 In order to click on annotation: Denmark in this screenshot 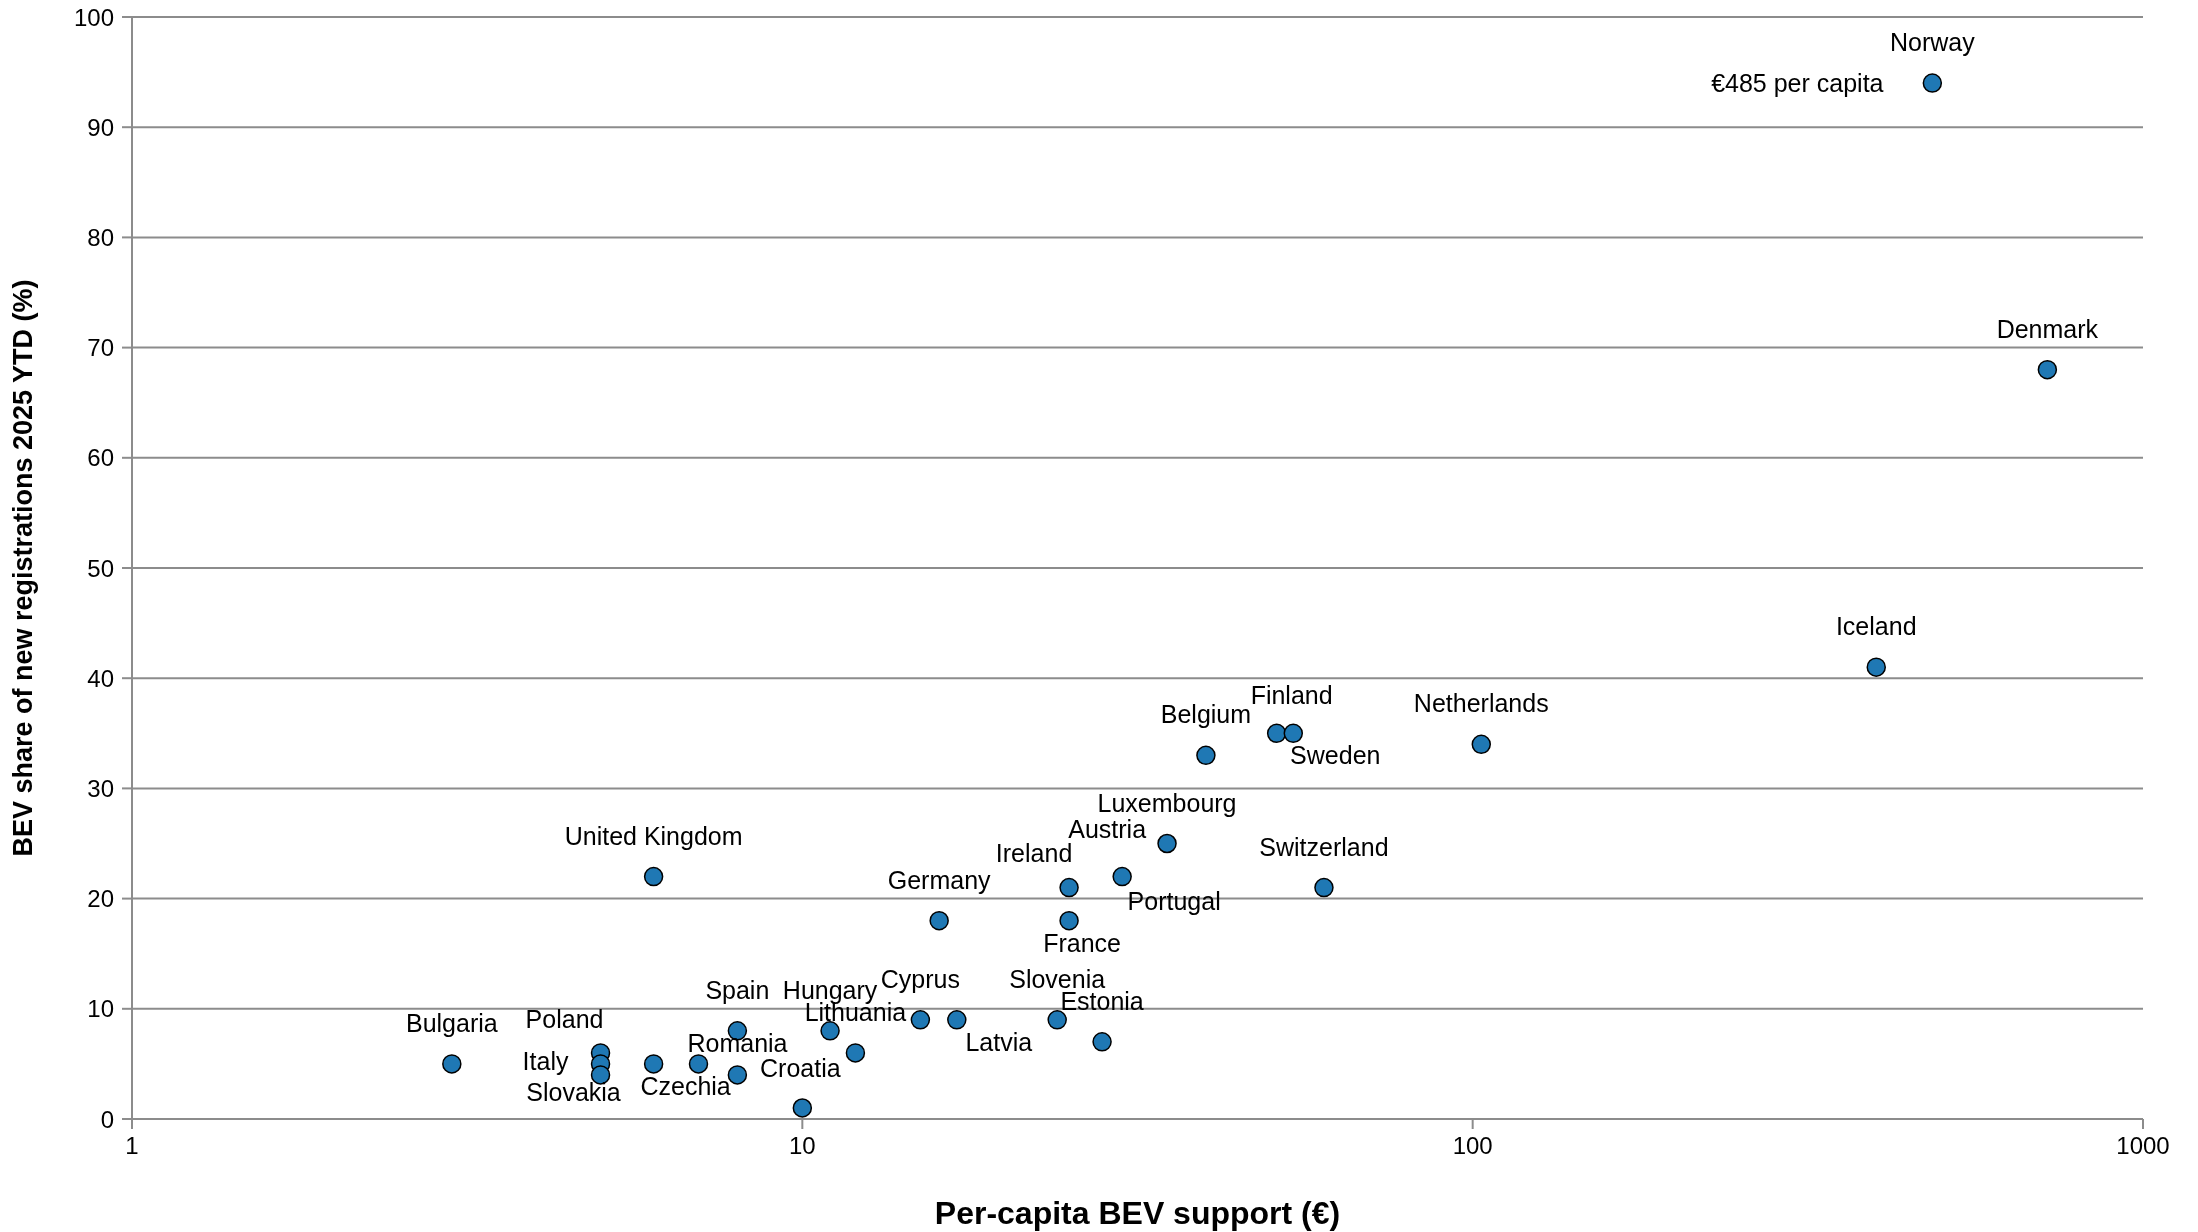, I will do `click(2047, 328)`.